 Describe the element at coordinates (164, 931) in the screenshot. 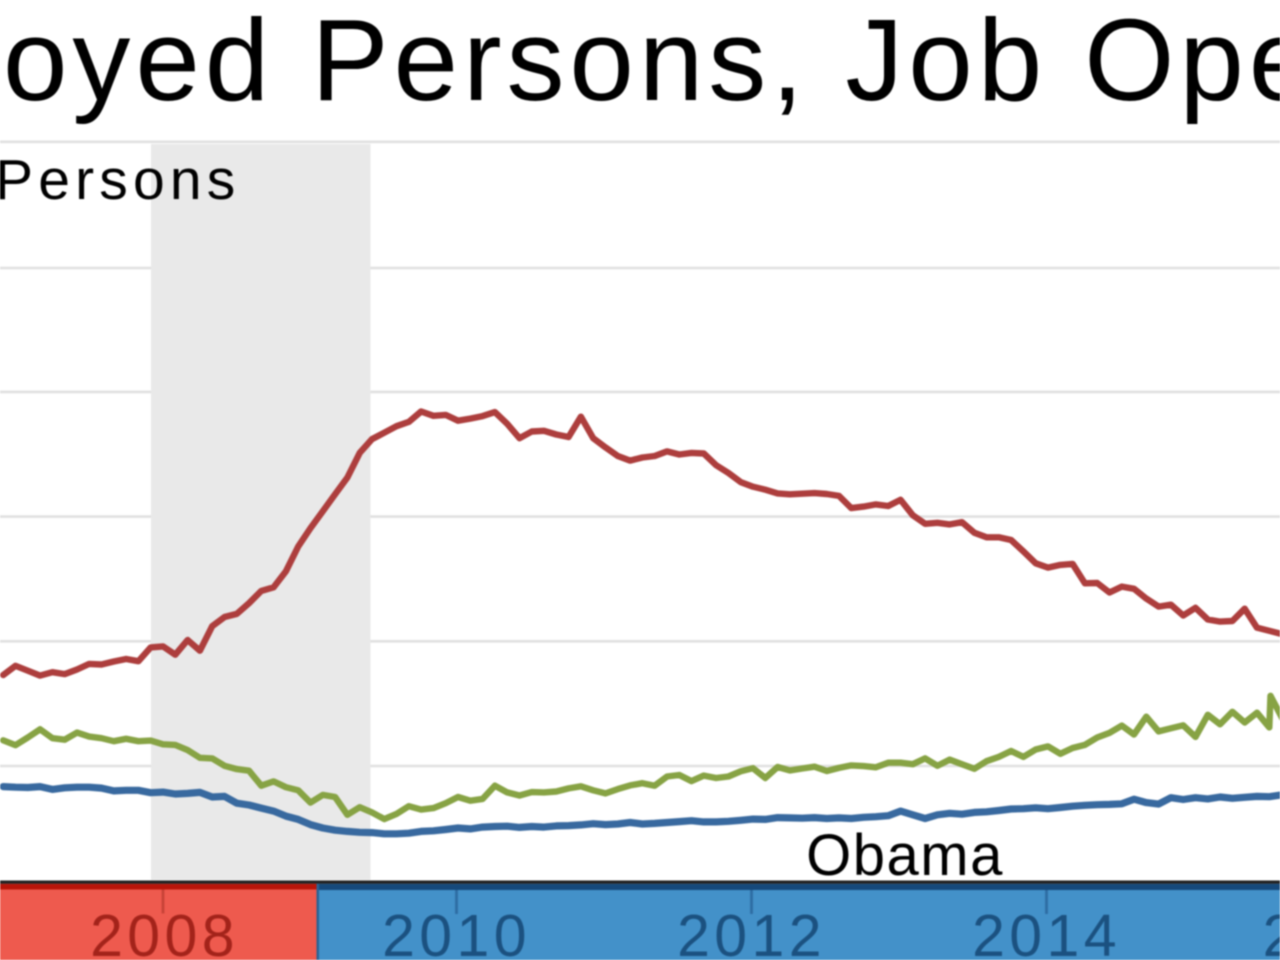

I see `svg-text: 2008` at that location.